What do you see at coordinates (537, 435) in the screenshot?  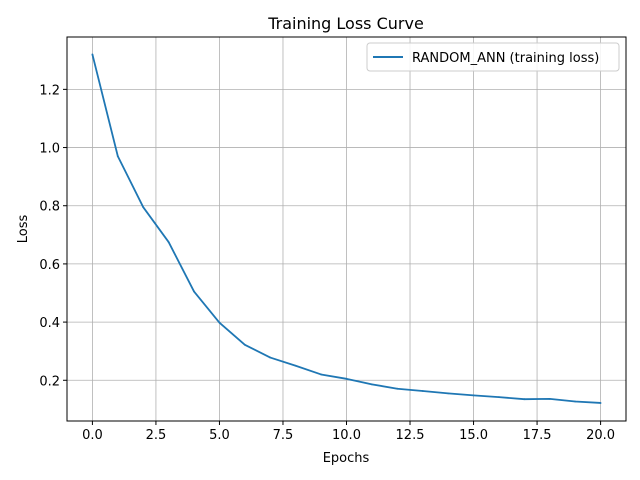 I see `x-tick-label: 17.5` at bounding box center [537, 435].